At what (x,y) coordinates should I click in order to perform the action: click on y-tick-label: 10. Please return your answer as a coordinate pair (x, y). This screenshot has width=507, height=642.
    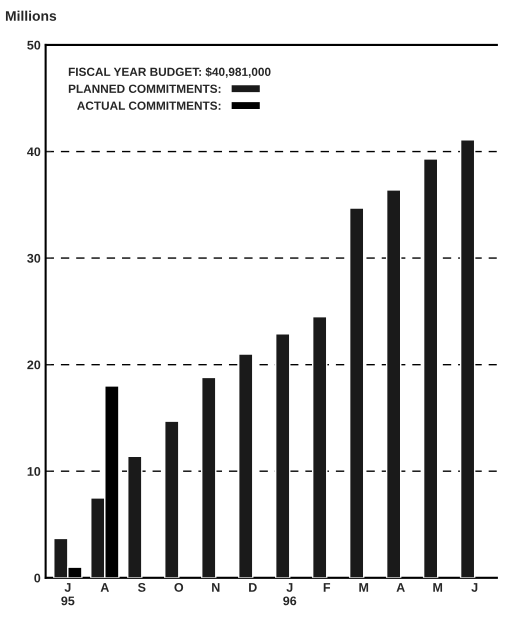
    Looking at the image, I should click on (34, 471).